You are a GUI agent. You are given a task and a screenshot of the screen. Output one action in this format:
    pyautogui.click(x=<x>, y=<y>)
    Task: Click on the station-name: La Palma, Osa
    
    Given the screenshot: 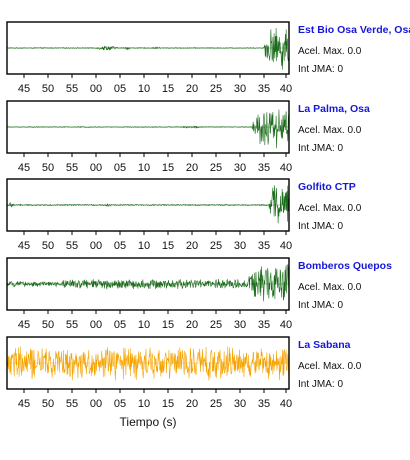 What is the action you would take?
    pyautogui.click(x=334, y=109)
    